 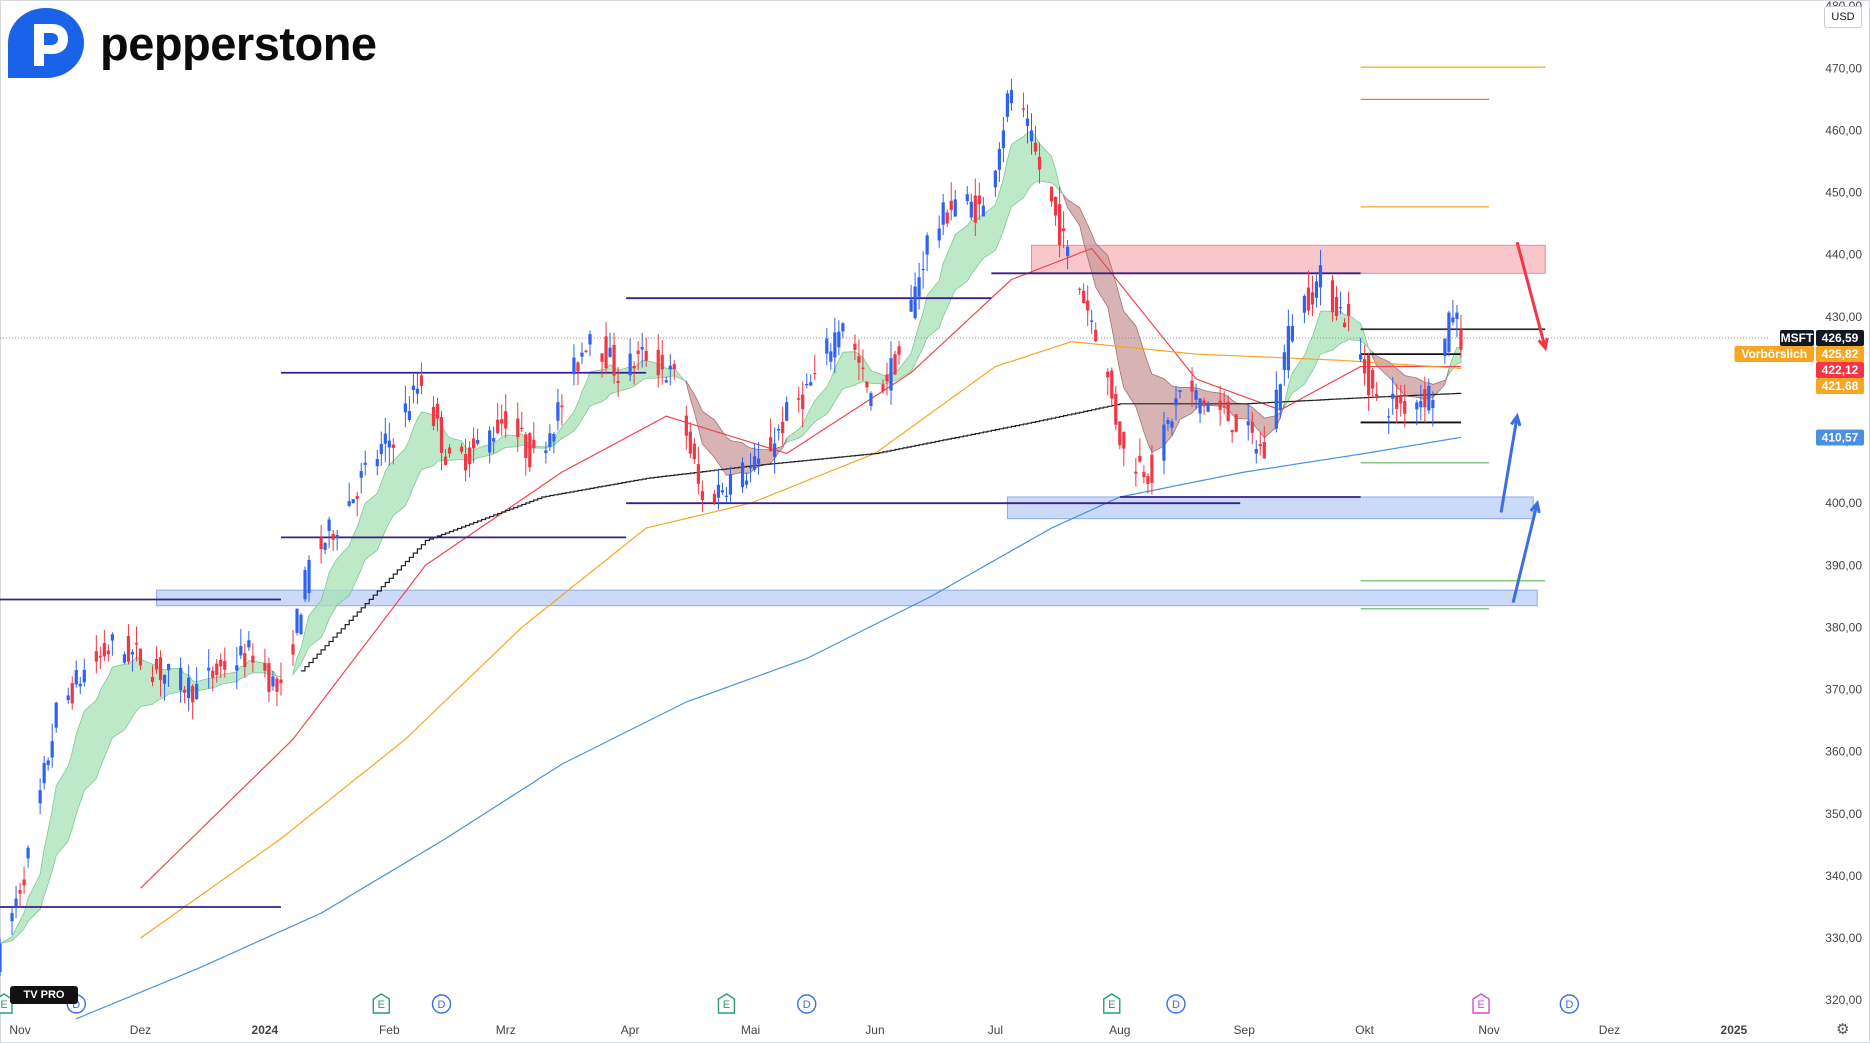 I want to click on y-tick-label: 390,00, so click(x=1843, y=565).